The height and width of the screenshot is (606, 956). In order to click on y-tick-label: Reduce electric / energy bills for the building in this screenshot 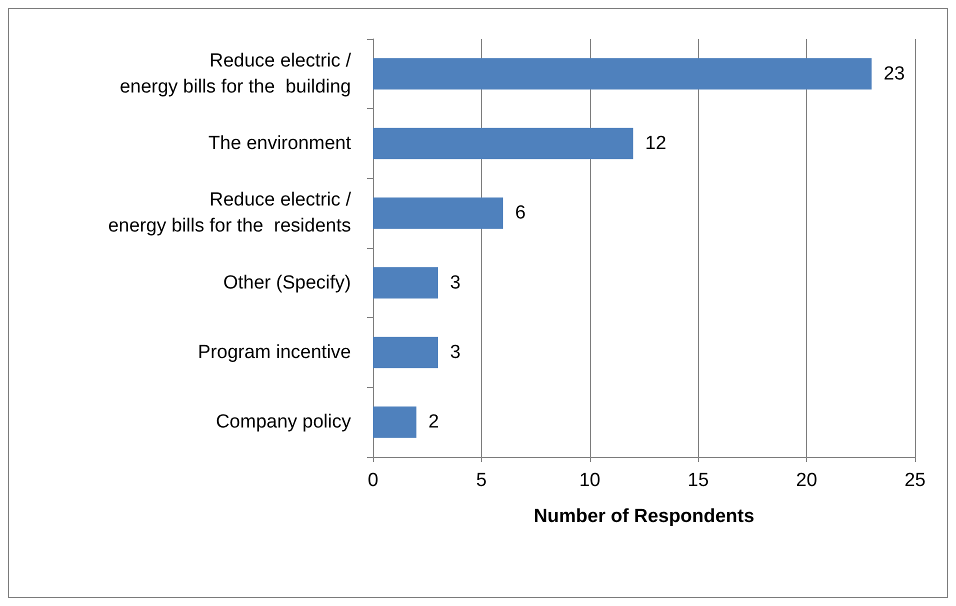, I will do `click(236, 74)`.